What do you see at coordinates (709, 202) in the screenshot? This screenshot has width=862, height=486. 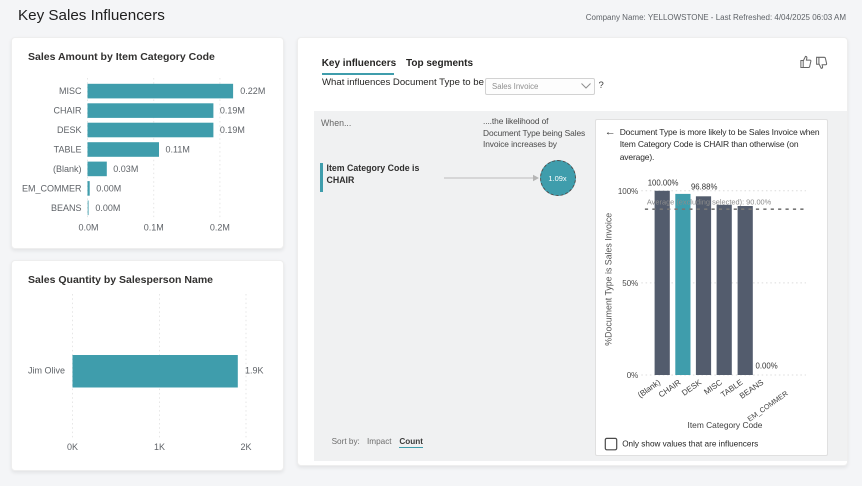 I see `svg-text:Average (excluding selected):: Average (excluding selected): 90.00%` at bounding box center [709, 202].